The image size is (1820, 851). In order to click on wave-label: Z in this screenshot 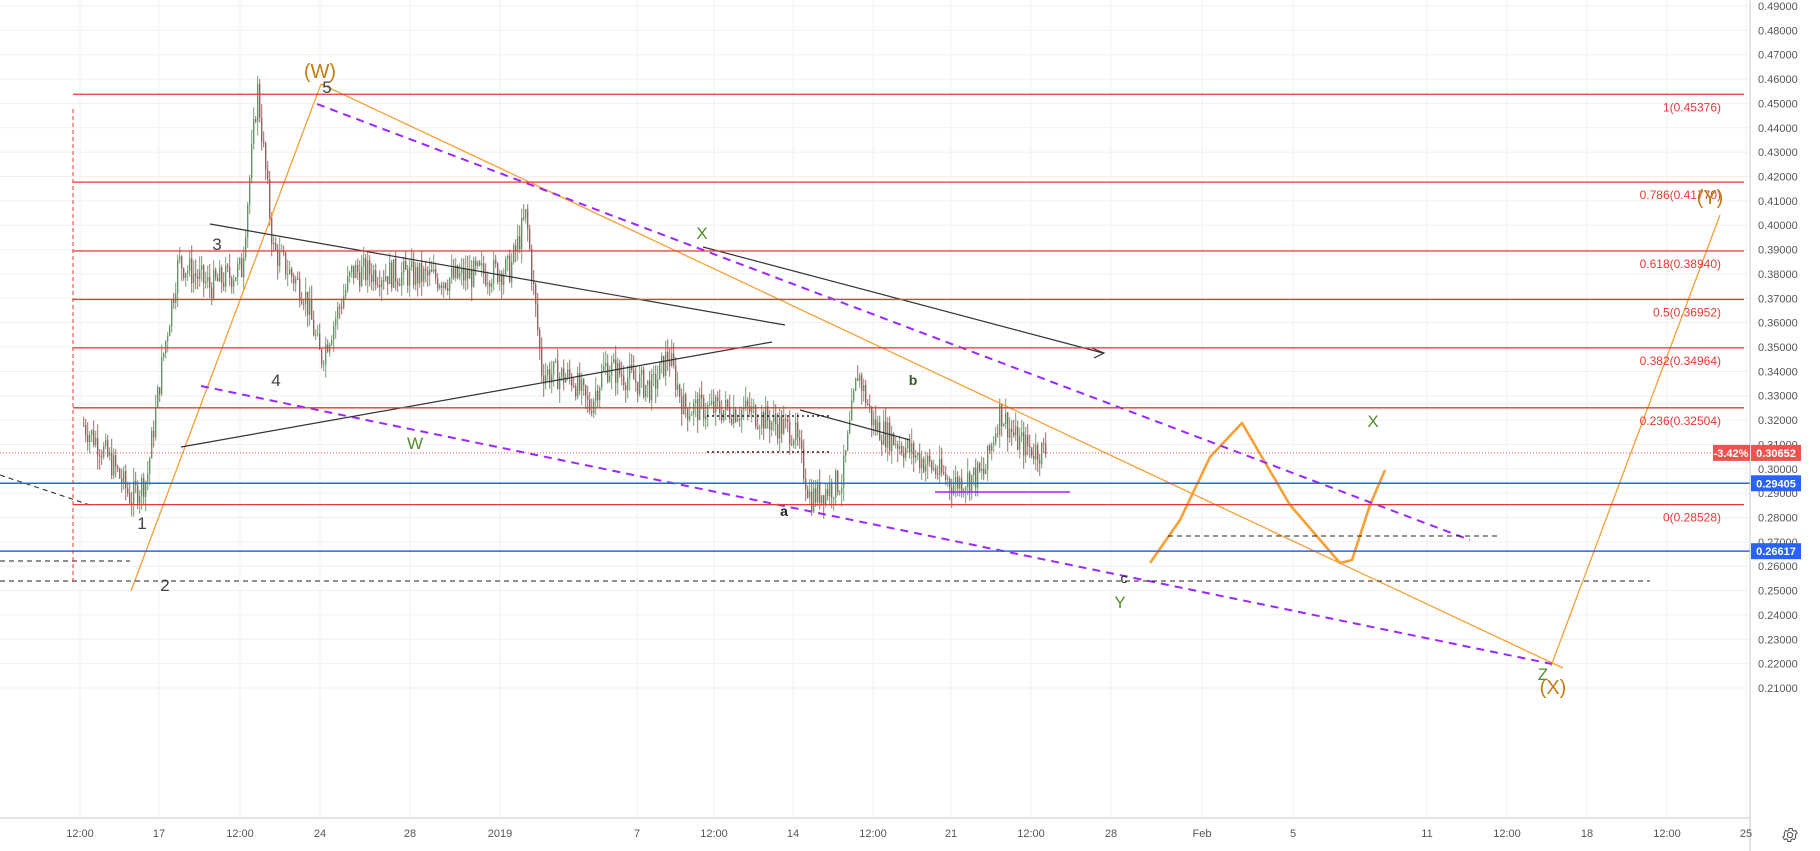, I will do `click(1543, 674)`.